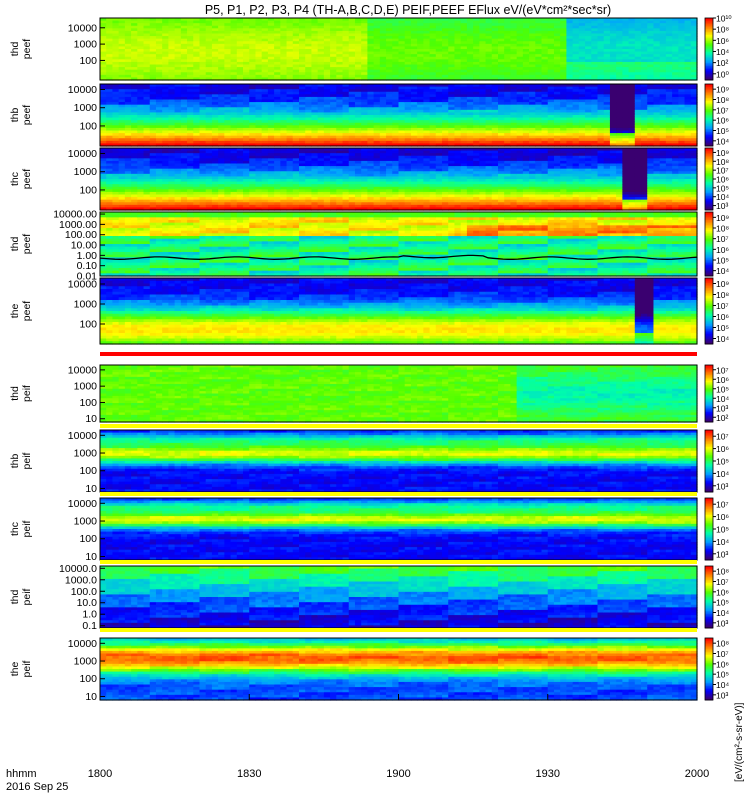 Image resolution: width=750 pixels, height=800 pixels. What do you see at coordinates (724, 19) in the screenshot?
I see `colorbar-tick-label: 10¹⁰` at bounding box center [724, 19].